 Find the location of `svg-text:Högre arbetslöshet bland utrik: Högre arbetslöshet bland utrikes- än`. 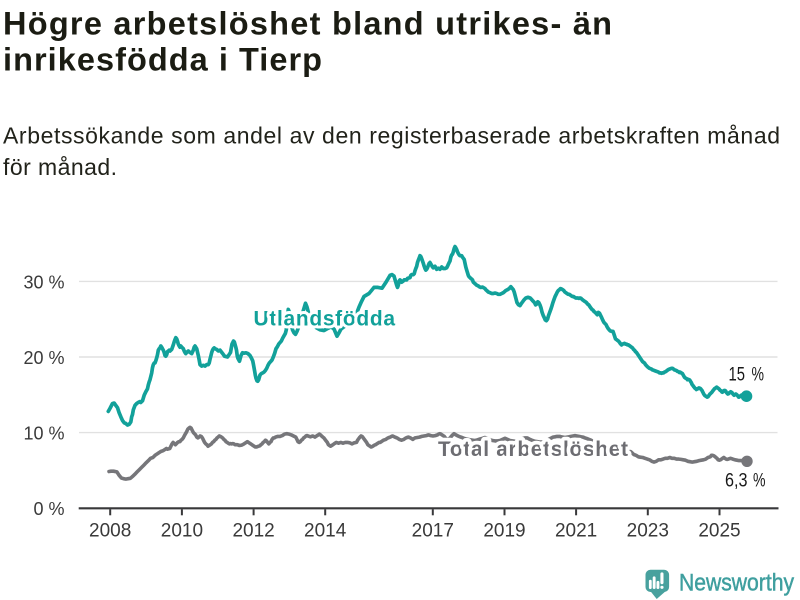

svg-text:Högre arbetslöshet bland utrik: Högre arbetslöshet bland utrikes- än is located at coordinates (307, 23).